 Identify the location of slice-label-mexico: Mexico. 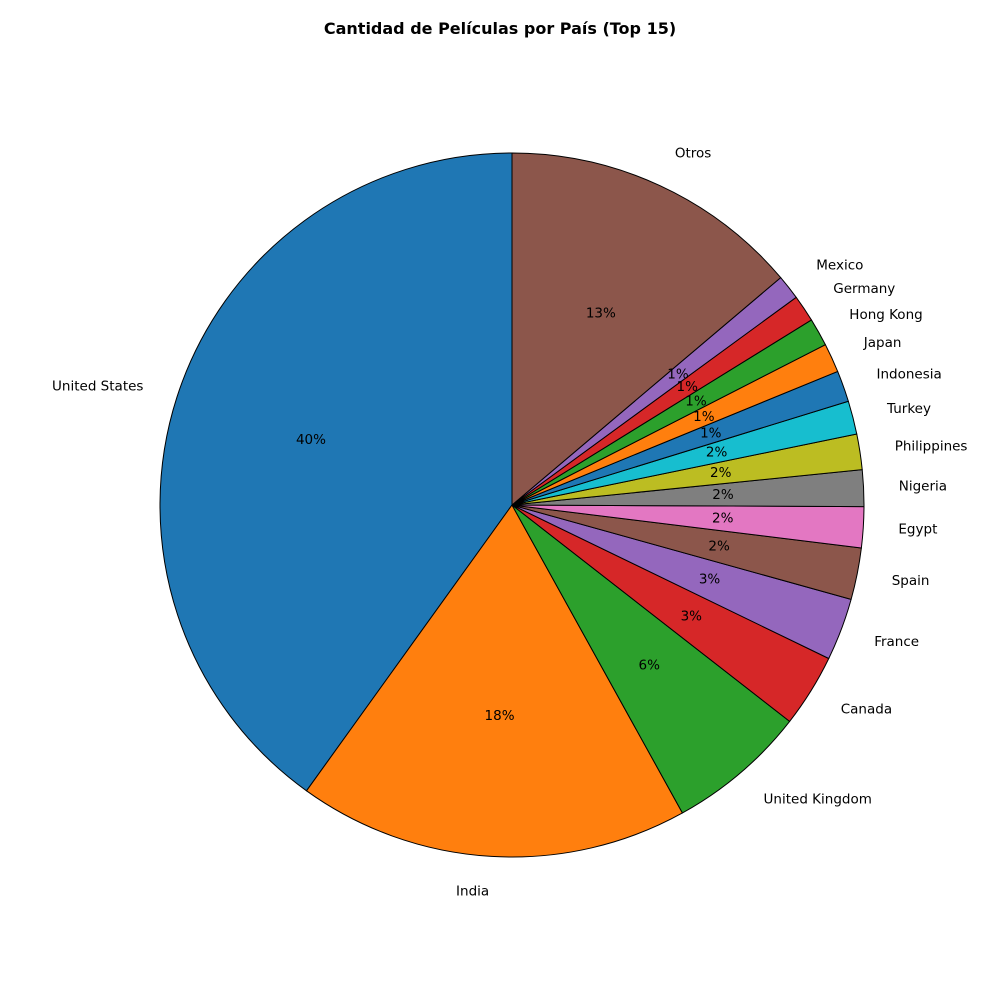
(839, 266).